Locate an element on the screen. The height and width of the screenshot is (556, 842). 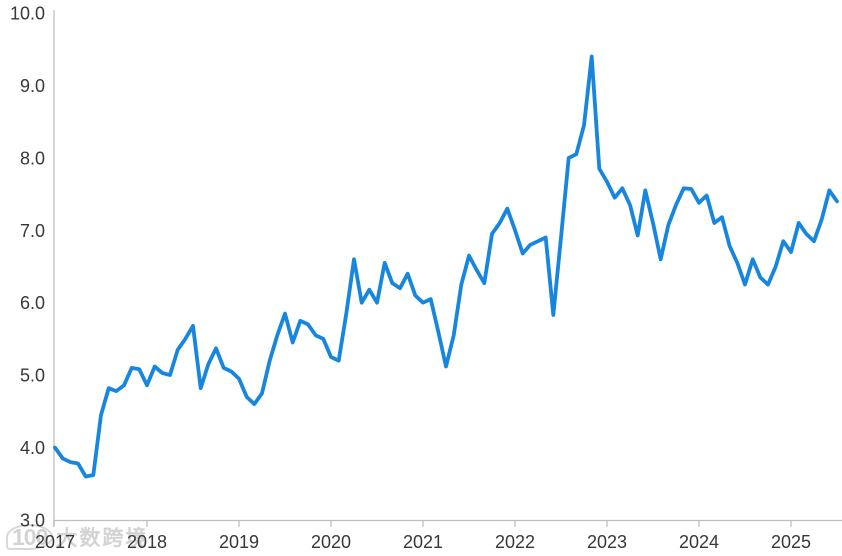
x-axis-tick-label: 2019 is located at coordinates (239, 542).